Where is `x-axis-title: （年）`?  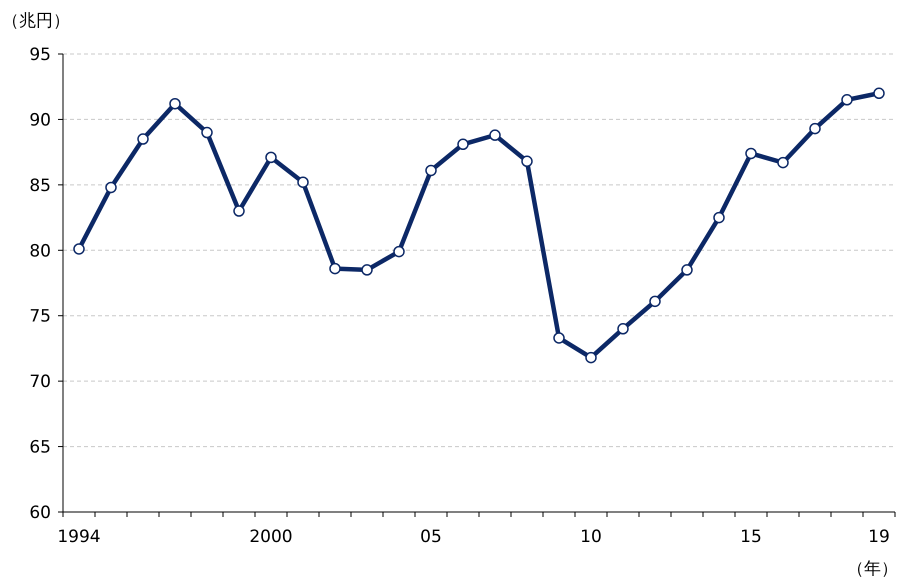 x-axis-title: （年） is located at coordinates (872, 569).